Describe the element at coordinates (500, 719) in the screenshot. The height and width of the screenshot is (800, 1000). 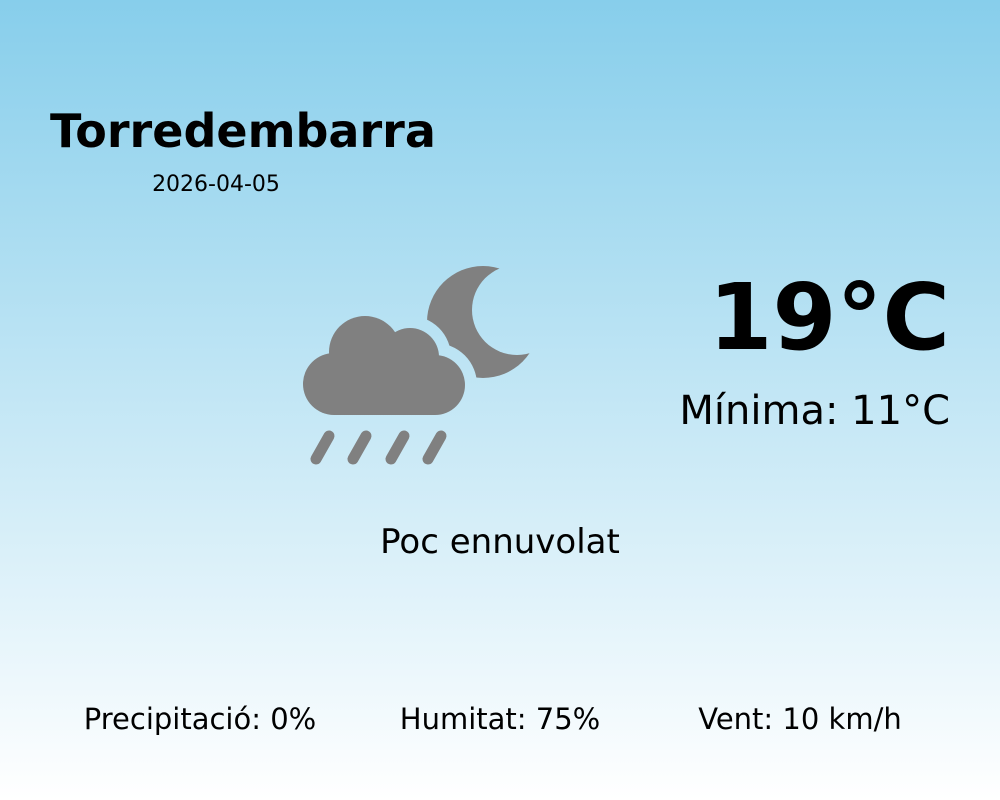
I see `humidity-stat: Humitat: 75%` at that location.